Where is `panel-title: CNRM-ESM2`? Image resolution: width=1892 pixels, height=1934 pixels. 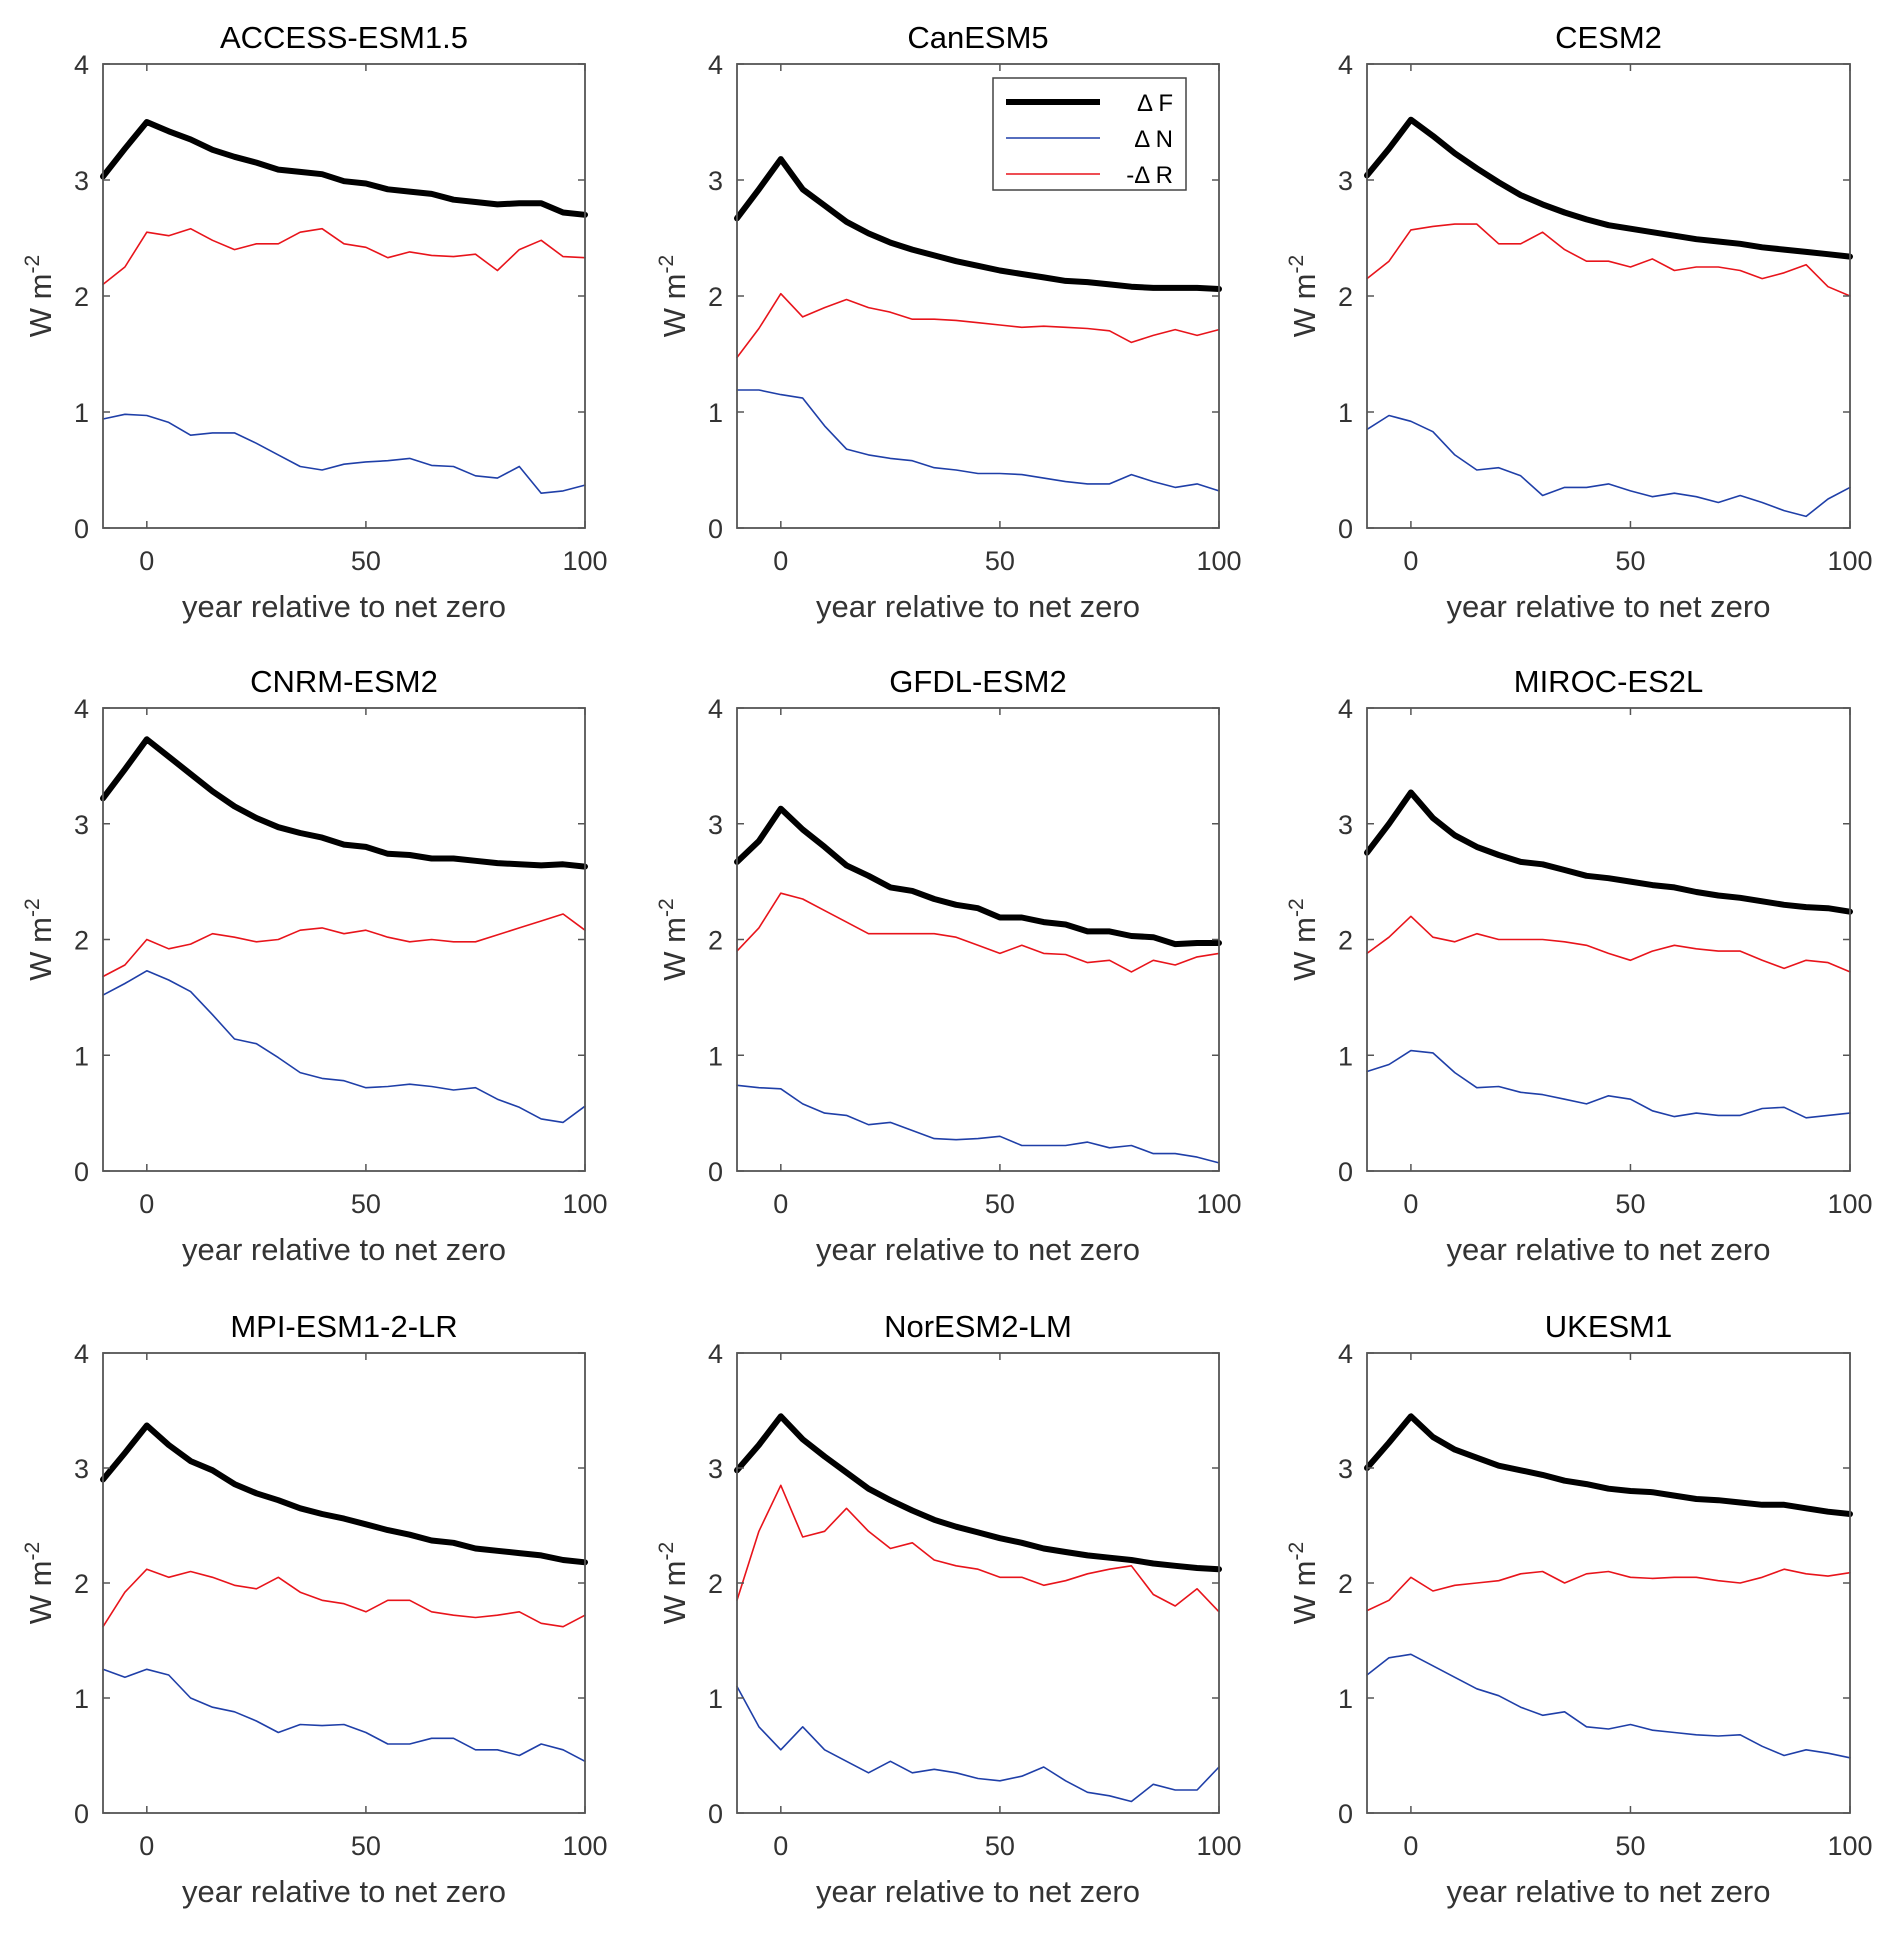
panel-title: CNRM-ESM2 is located at coordinates (344, 681).